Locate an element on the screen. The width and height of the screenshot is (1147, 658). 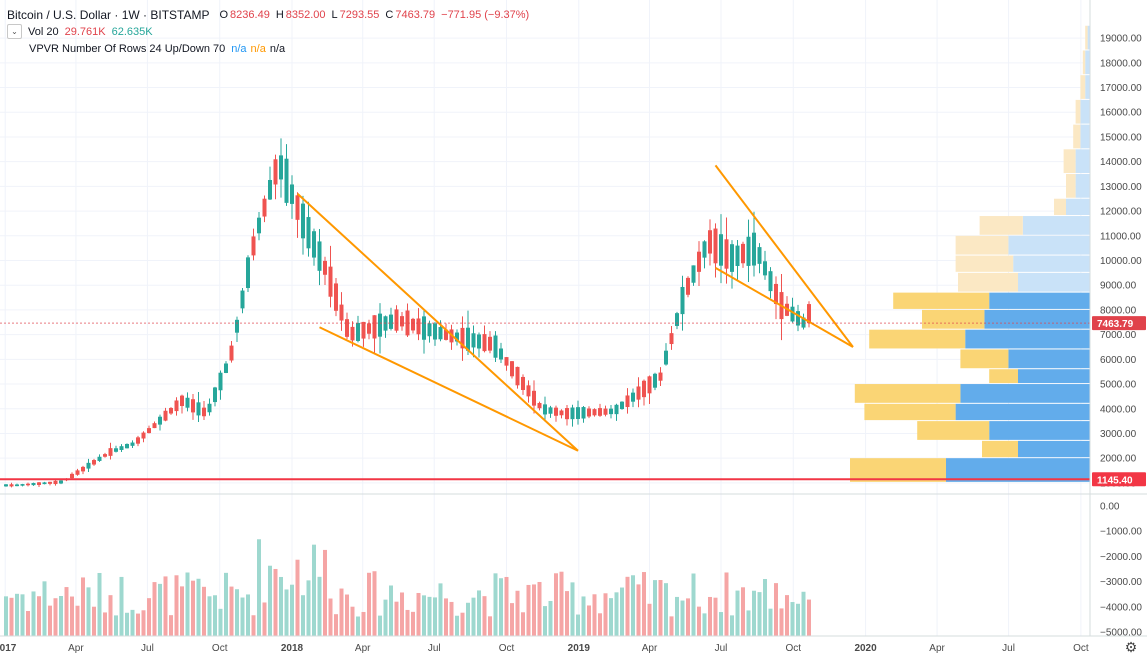
vol-value-1: 29.761K is located at coordinates (85, 31).